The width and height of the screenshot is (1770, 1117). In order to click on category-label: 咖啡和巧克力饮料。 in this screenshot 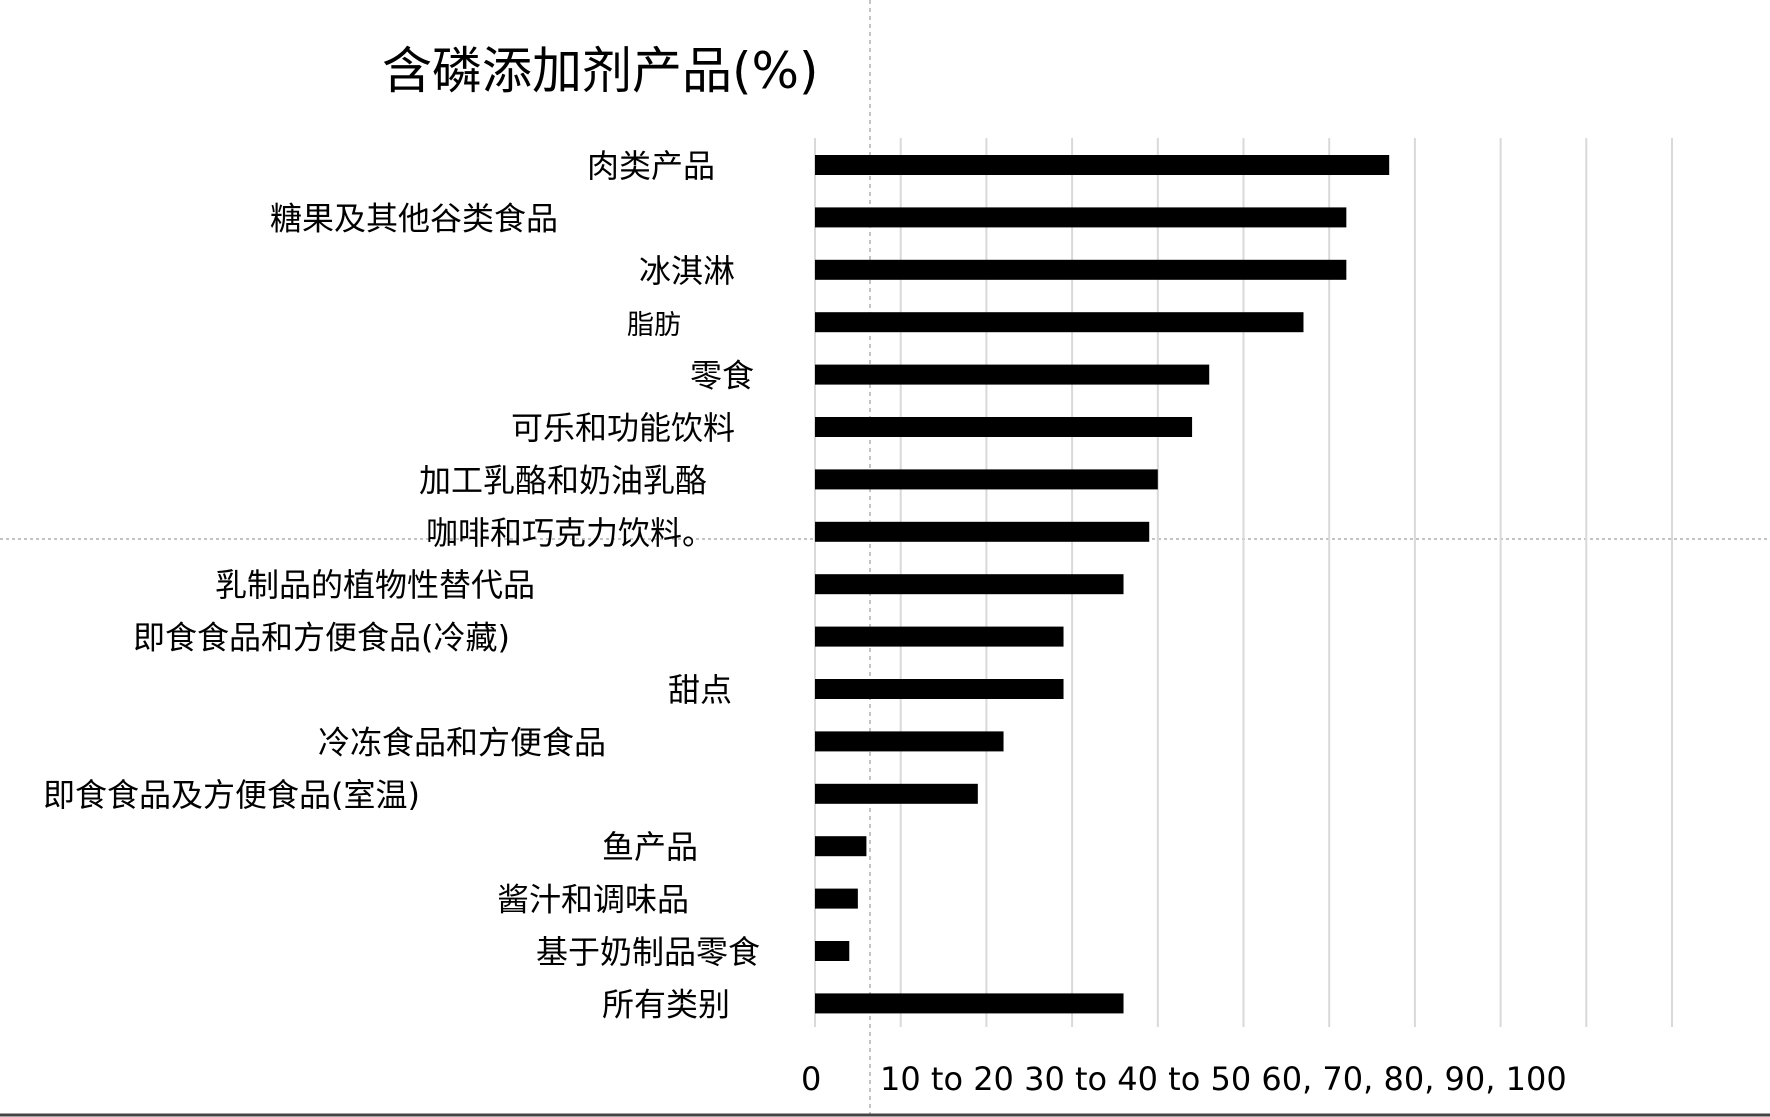, I will do `click(570, 533)`.